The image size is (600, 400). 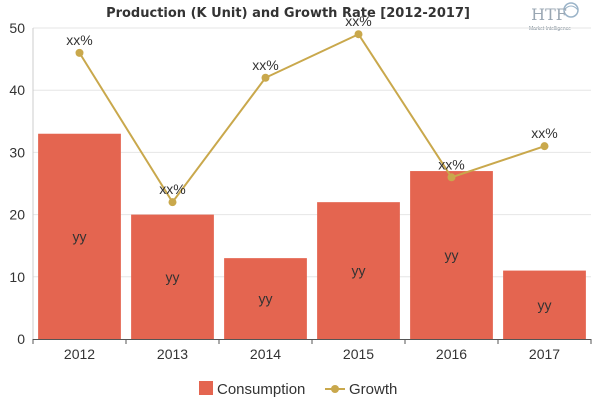 I want to click on logo-subtext: Market Intelligence, so click(x=550, y=29).